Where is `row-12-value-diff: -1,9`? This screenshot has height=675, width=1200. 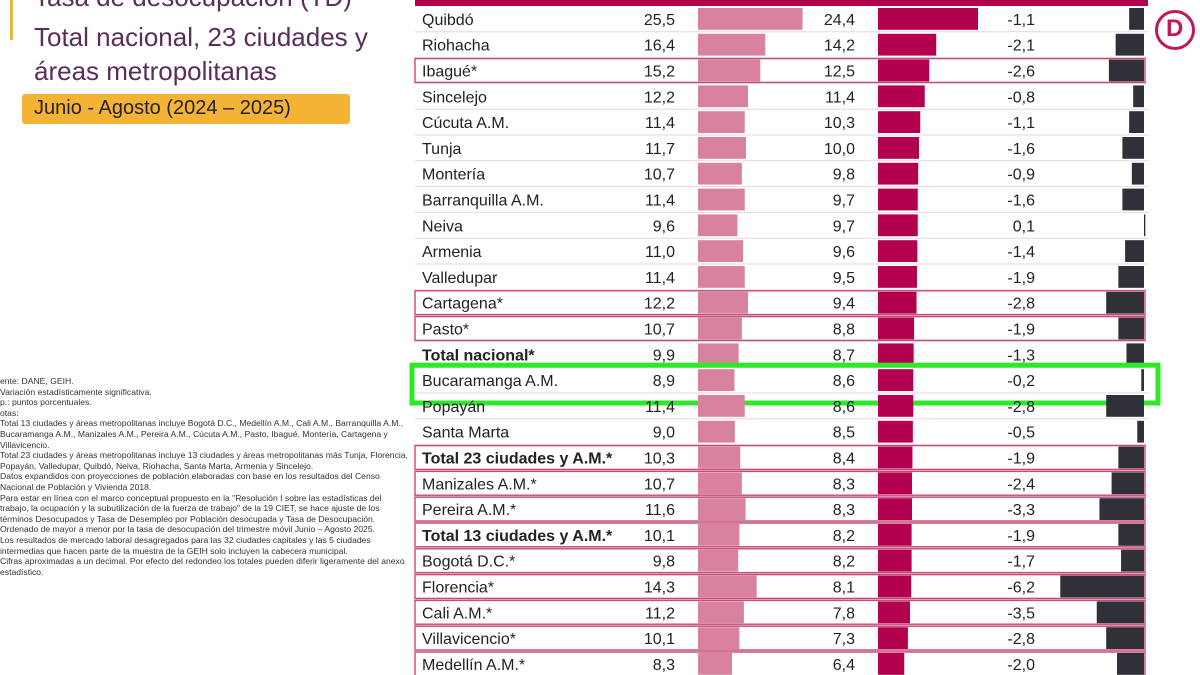 row-12-value-diff: -1,9 is located at coordinates (1021, 330).